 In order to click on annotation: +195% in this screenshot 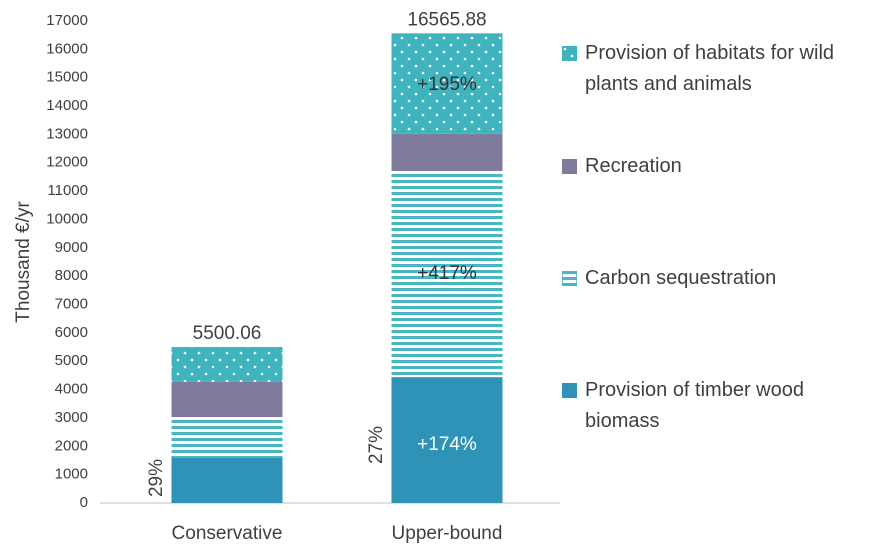, I will do `click(447, 84)`.